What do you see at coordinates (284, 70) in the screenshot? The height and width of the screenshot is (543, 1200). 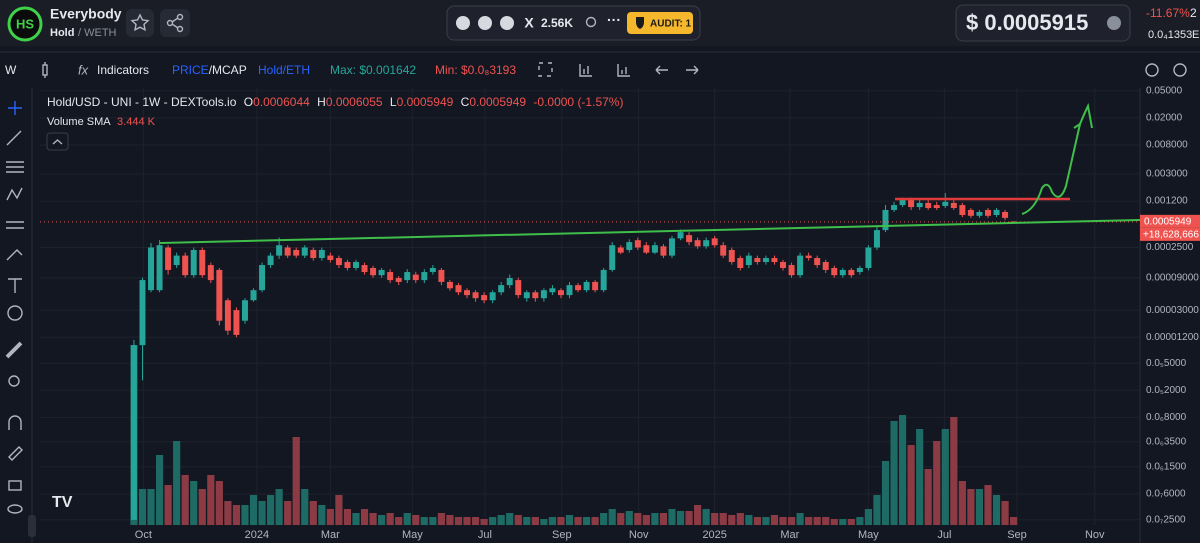 I see `pair-toggle: Hold/ETH` at bounding box center [284, 70].